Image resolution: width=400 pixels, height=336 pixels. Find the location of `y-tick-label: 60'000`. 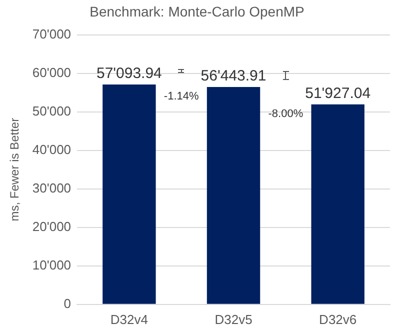

y-tick-label: 60'000 is located at coordinates (52, 72).